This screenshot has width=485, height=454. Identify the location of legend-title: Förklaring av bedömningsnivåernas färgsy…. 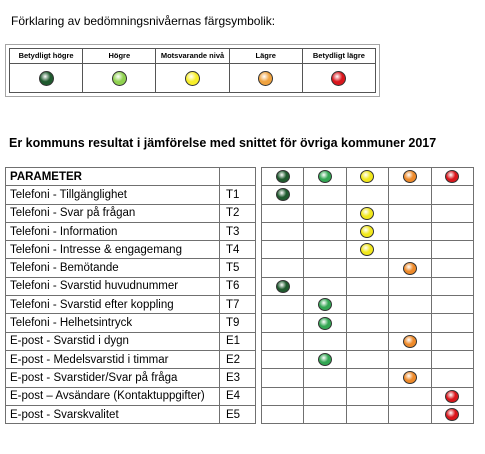
(143, 21).